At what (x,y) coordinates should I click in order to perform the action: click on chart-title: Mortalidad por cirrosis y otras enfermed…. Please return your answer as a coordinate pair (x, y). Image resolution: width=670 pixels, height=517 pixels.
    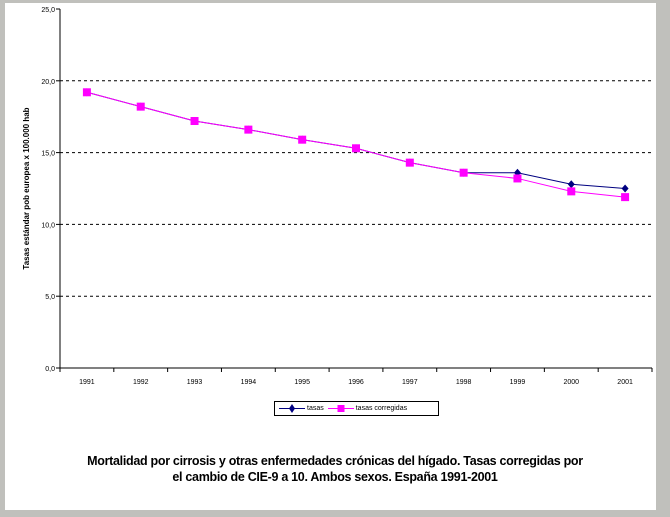
    Looking at the image, I should click on (335, 469).